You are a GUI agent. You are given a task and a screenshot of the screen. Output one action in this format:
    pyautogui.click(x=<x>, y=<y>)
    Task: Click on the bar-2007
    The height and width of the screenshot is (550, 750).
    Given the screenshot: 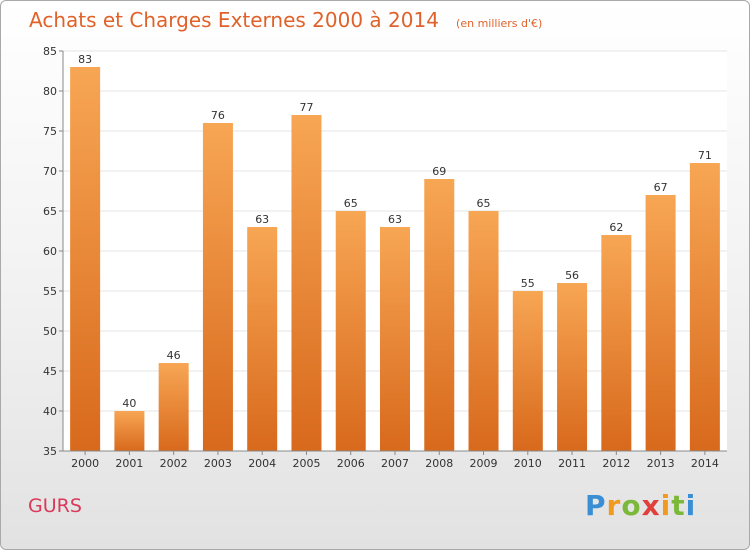 What is the action you would take?
    pyautogui.click(x=395, y=339)
    